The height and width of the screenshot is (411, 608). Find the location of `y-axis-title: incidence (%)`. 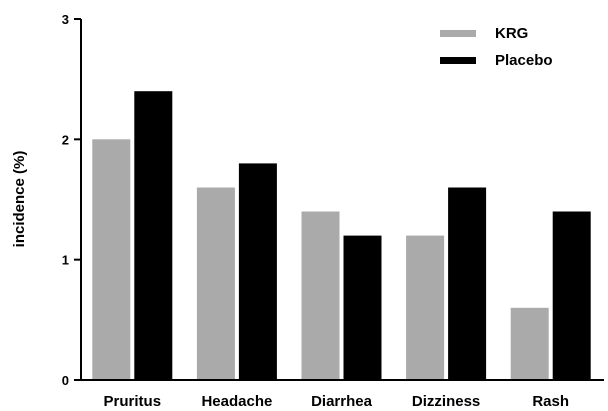

y-axis-title: incidence (%) is located at coordinates (19, 199).